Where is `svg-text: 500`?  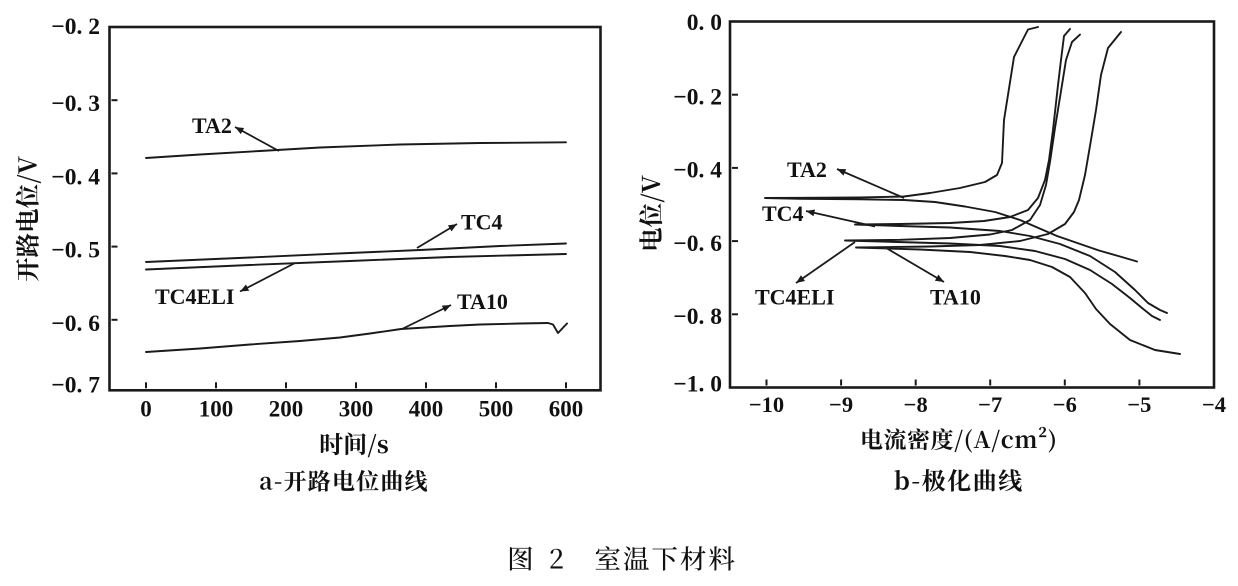 svg-text: 500 is located at coordinates (496, 409).